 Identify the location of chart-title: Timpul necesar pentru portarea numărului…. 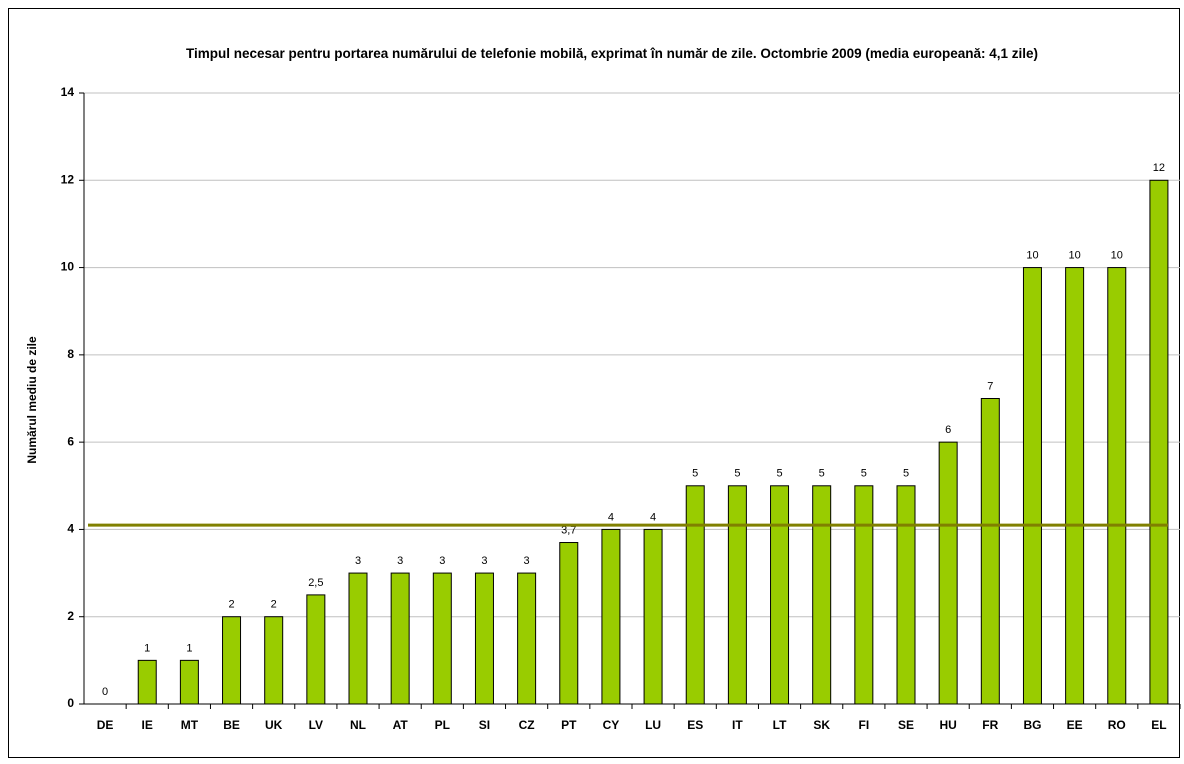
(612, 53).